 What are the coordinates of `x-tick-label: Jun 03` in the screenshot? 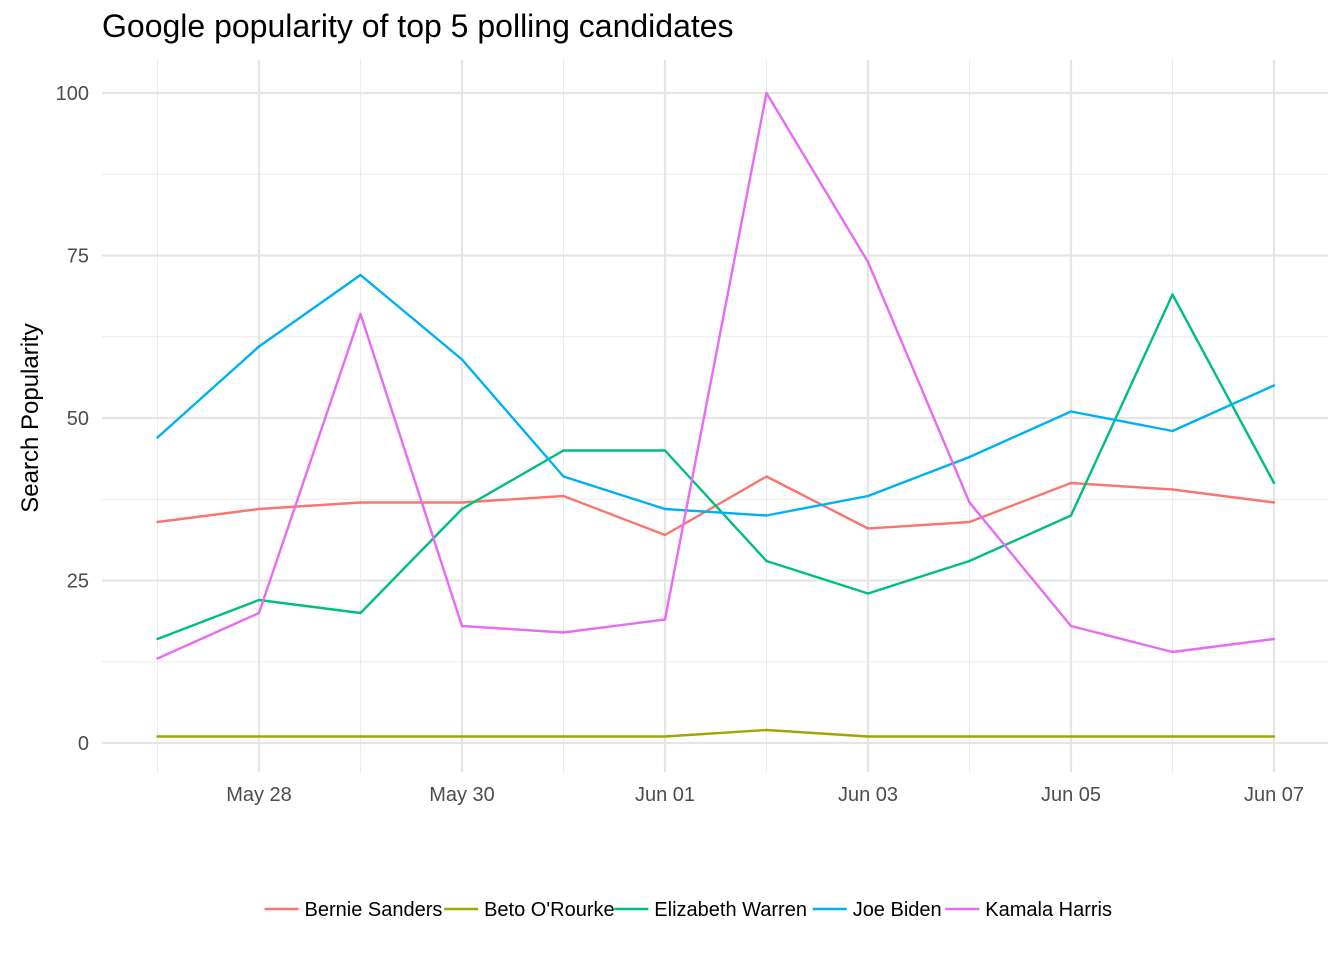 It's located at (868, 795).